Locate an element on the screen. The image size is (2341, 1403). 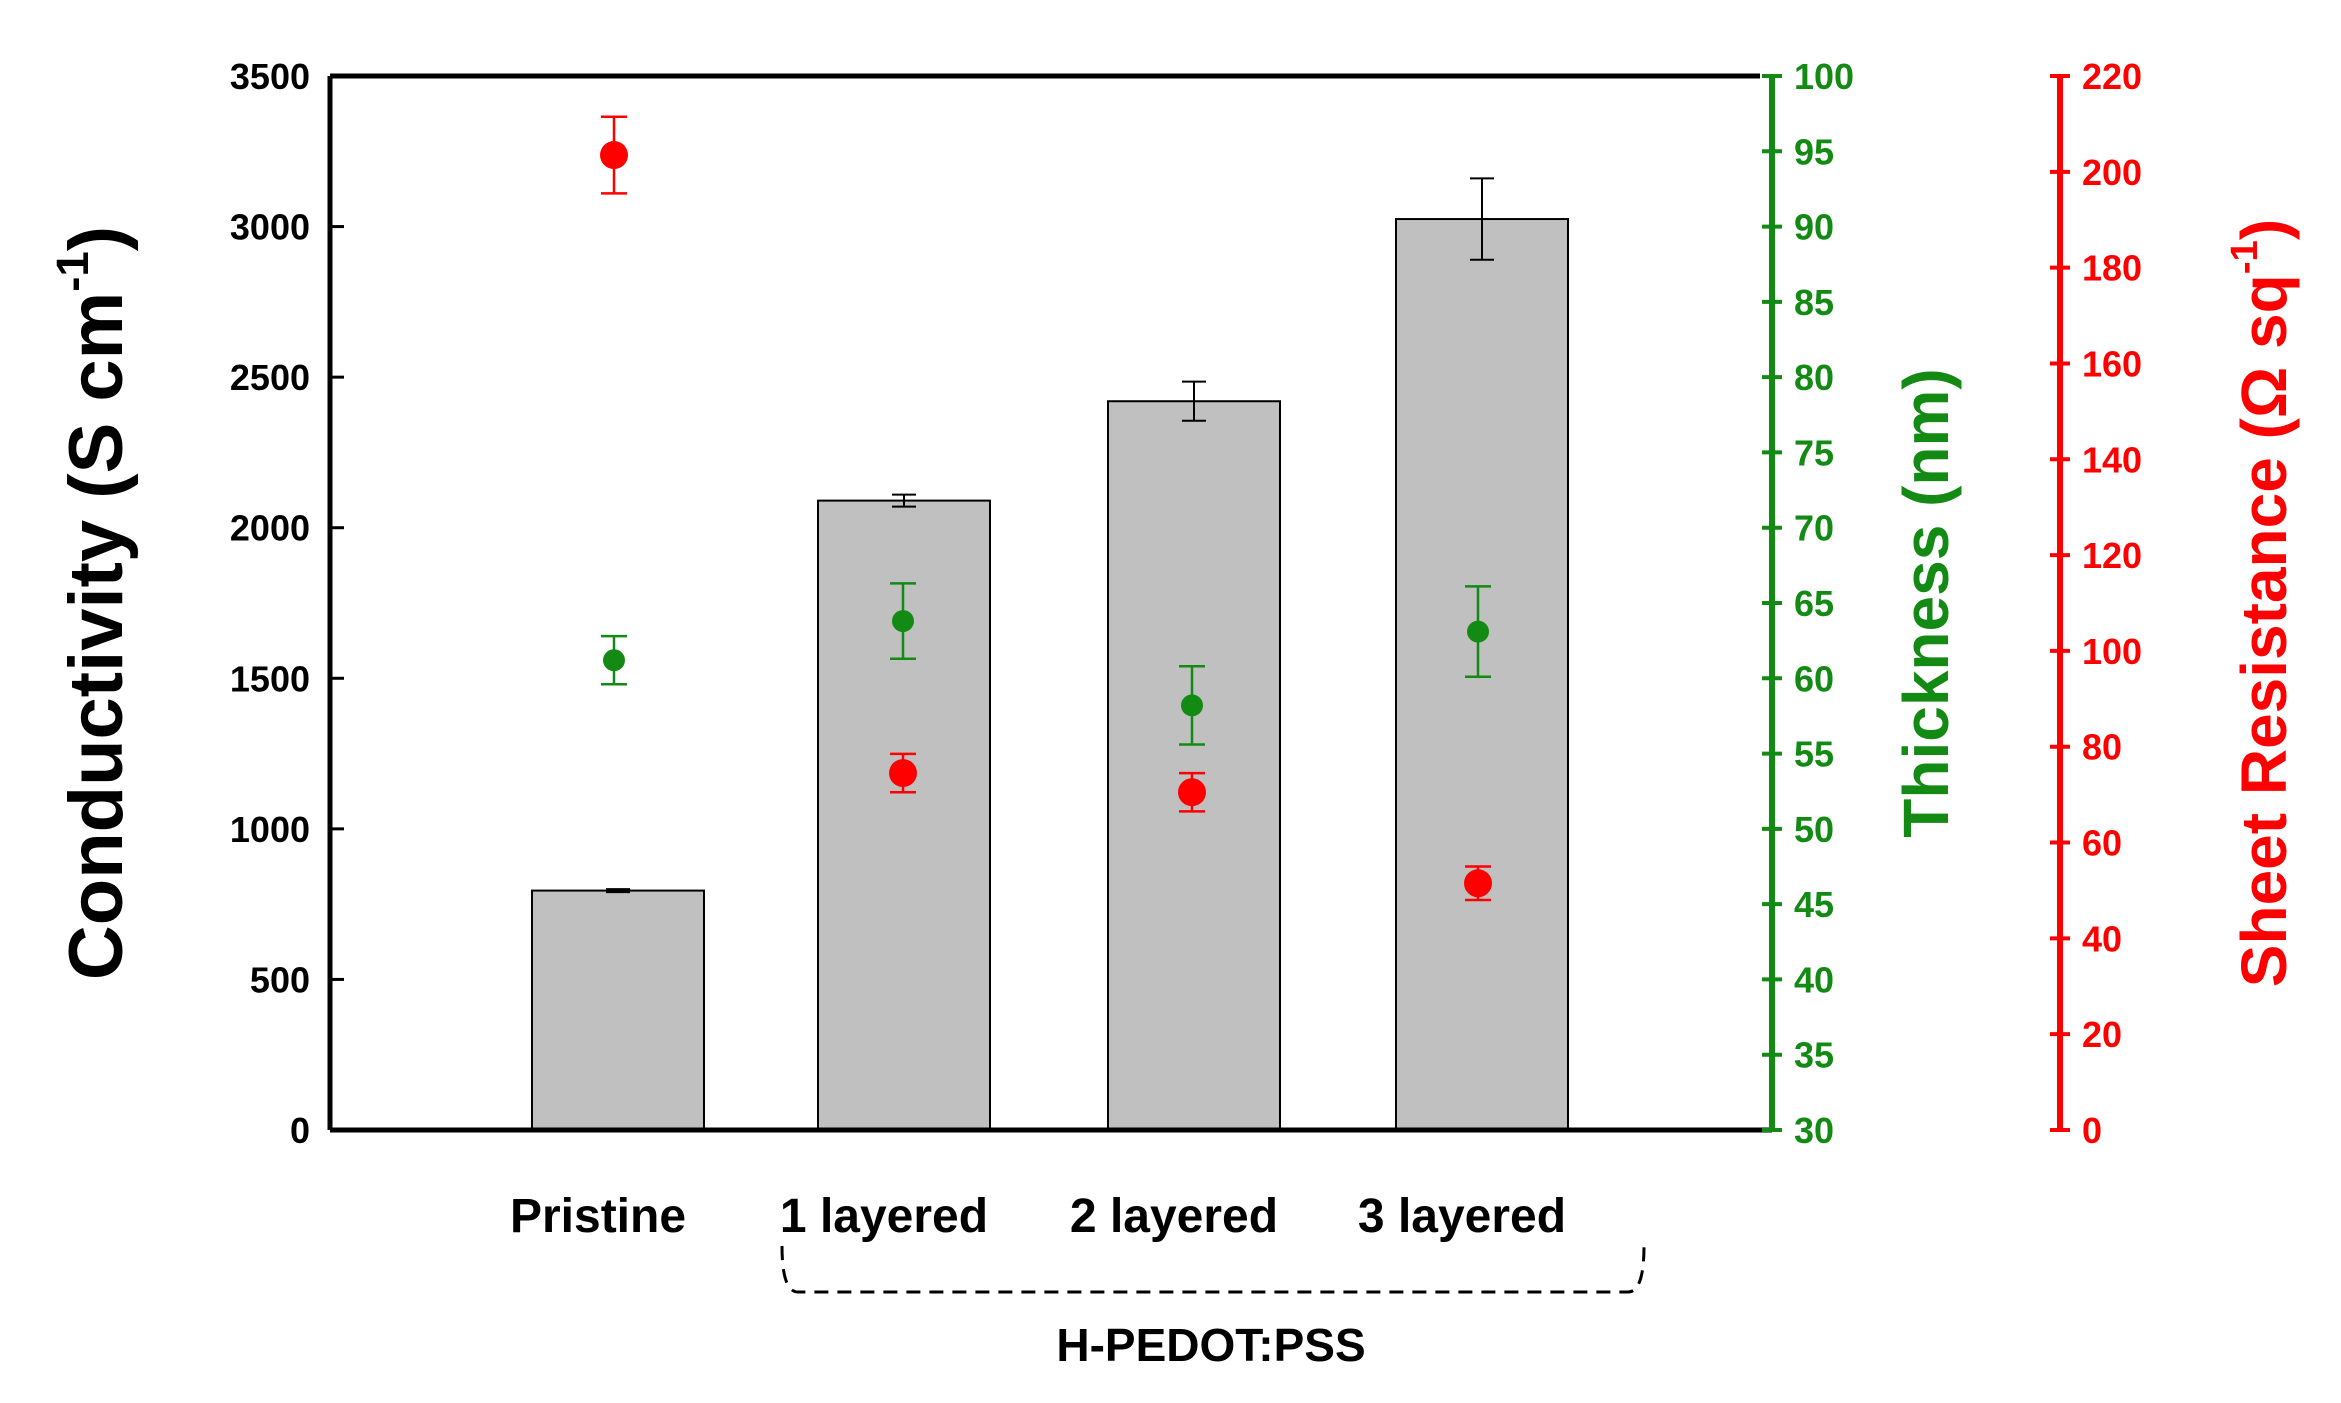
sheet-resistance-tick-label-0: 0 is located at coordinates (2092, 1130).